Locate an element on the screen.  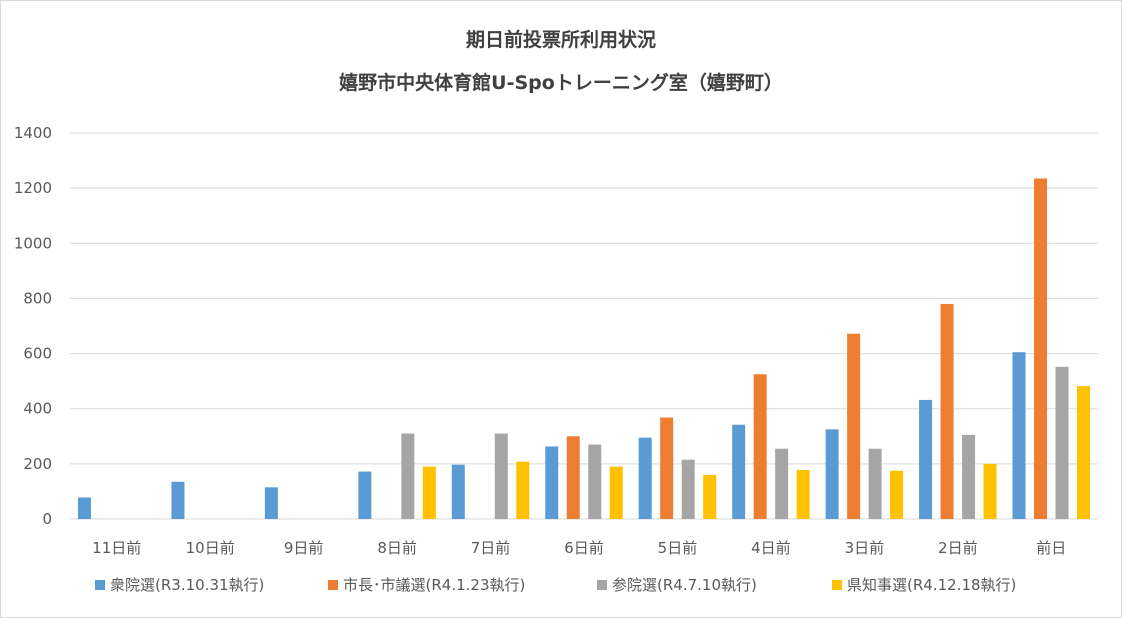
x-tick-label: 前日 is located at coordinates (1051, 548).